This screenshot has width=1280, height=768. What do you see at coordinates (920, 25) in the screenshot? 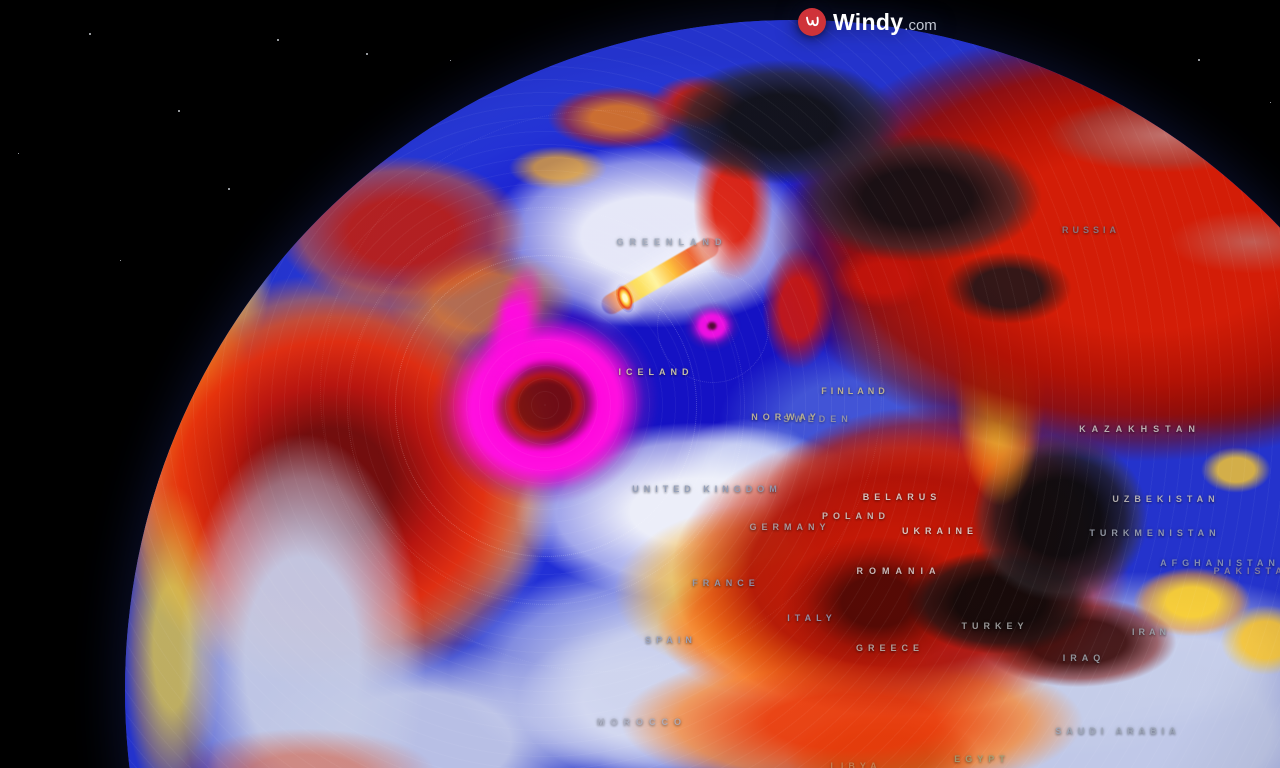
I see `brand-suffix: .com` at bounding box center [920, 25].